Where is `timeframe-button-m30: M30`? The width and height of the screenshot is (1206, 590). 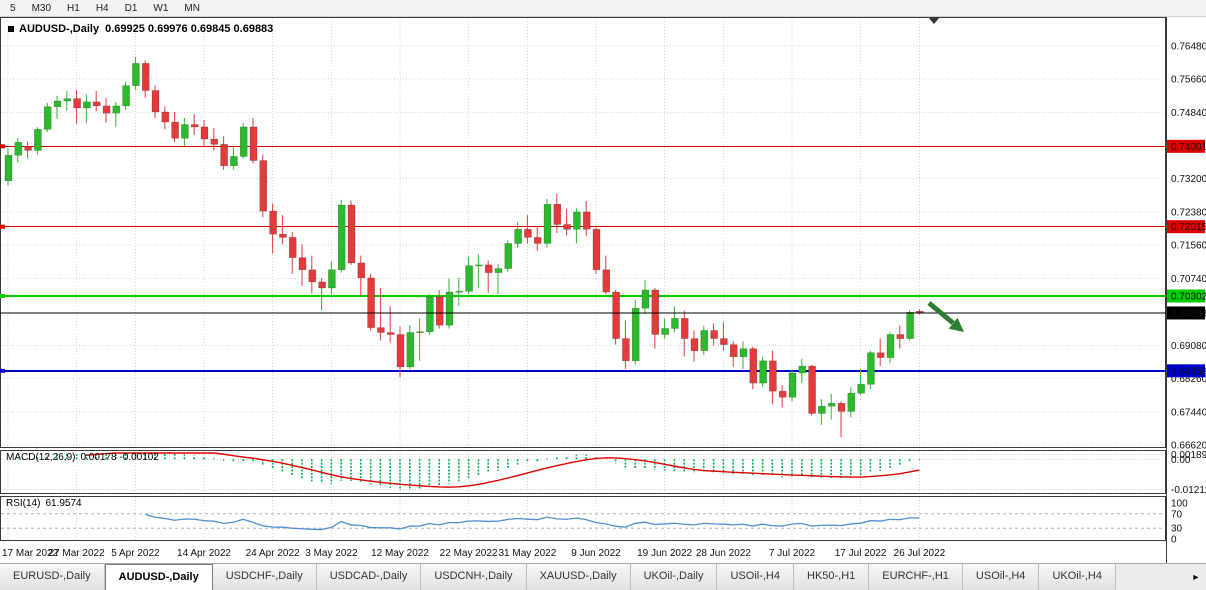 timeframe-button-m30: M30 is located at coordinates (41, 8).